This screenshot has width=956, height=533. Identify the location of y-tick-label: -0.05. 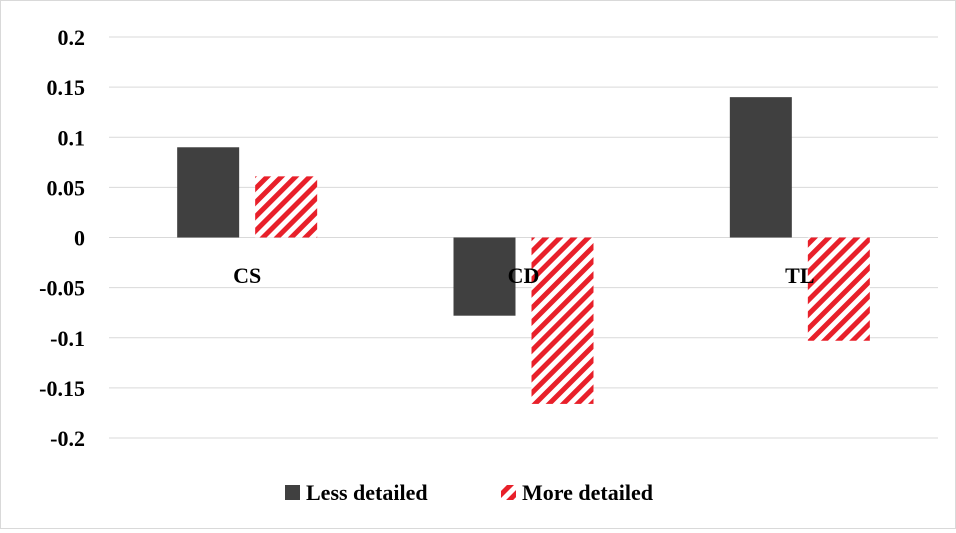
(62, 288).